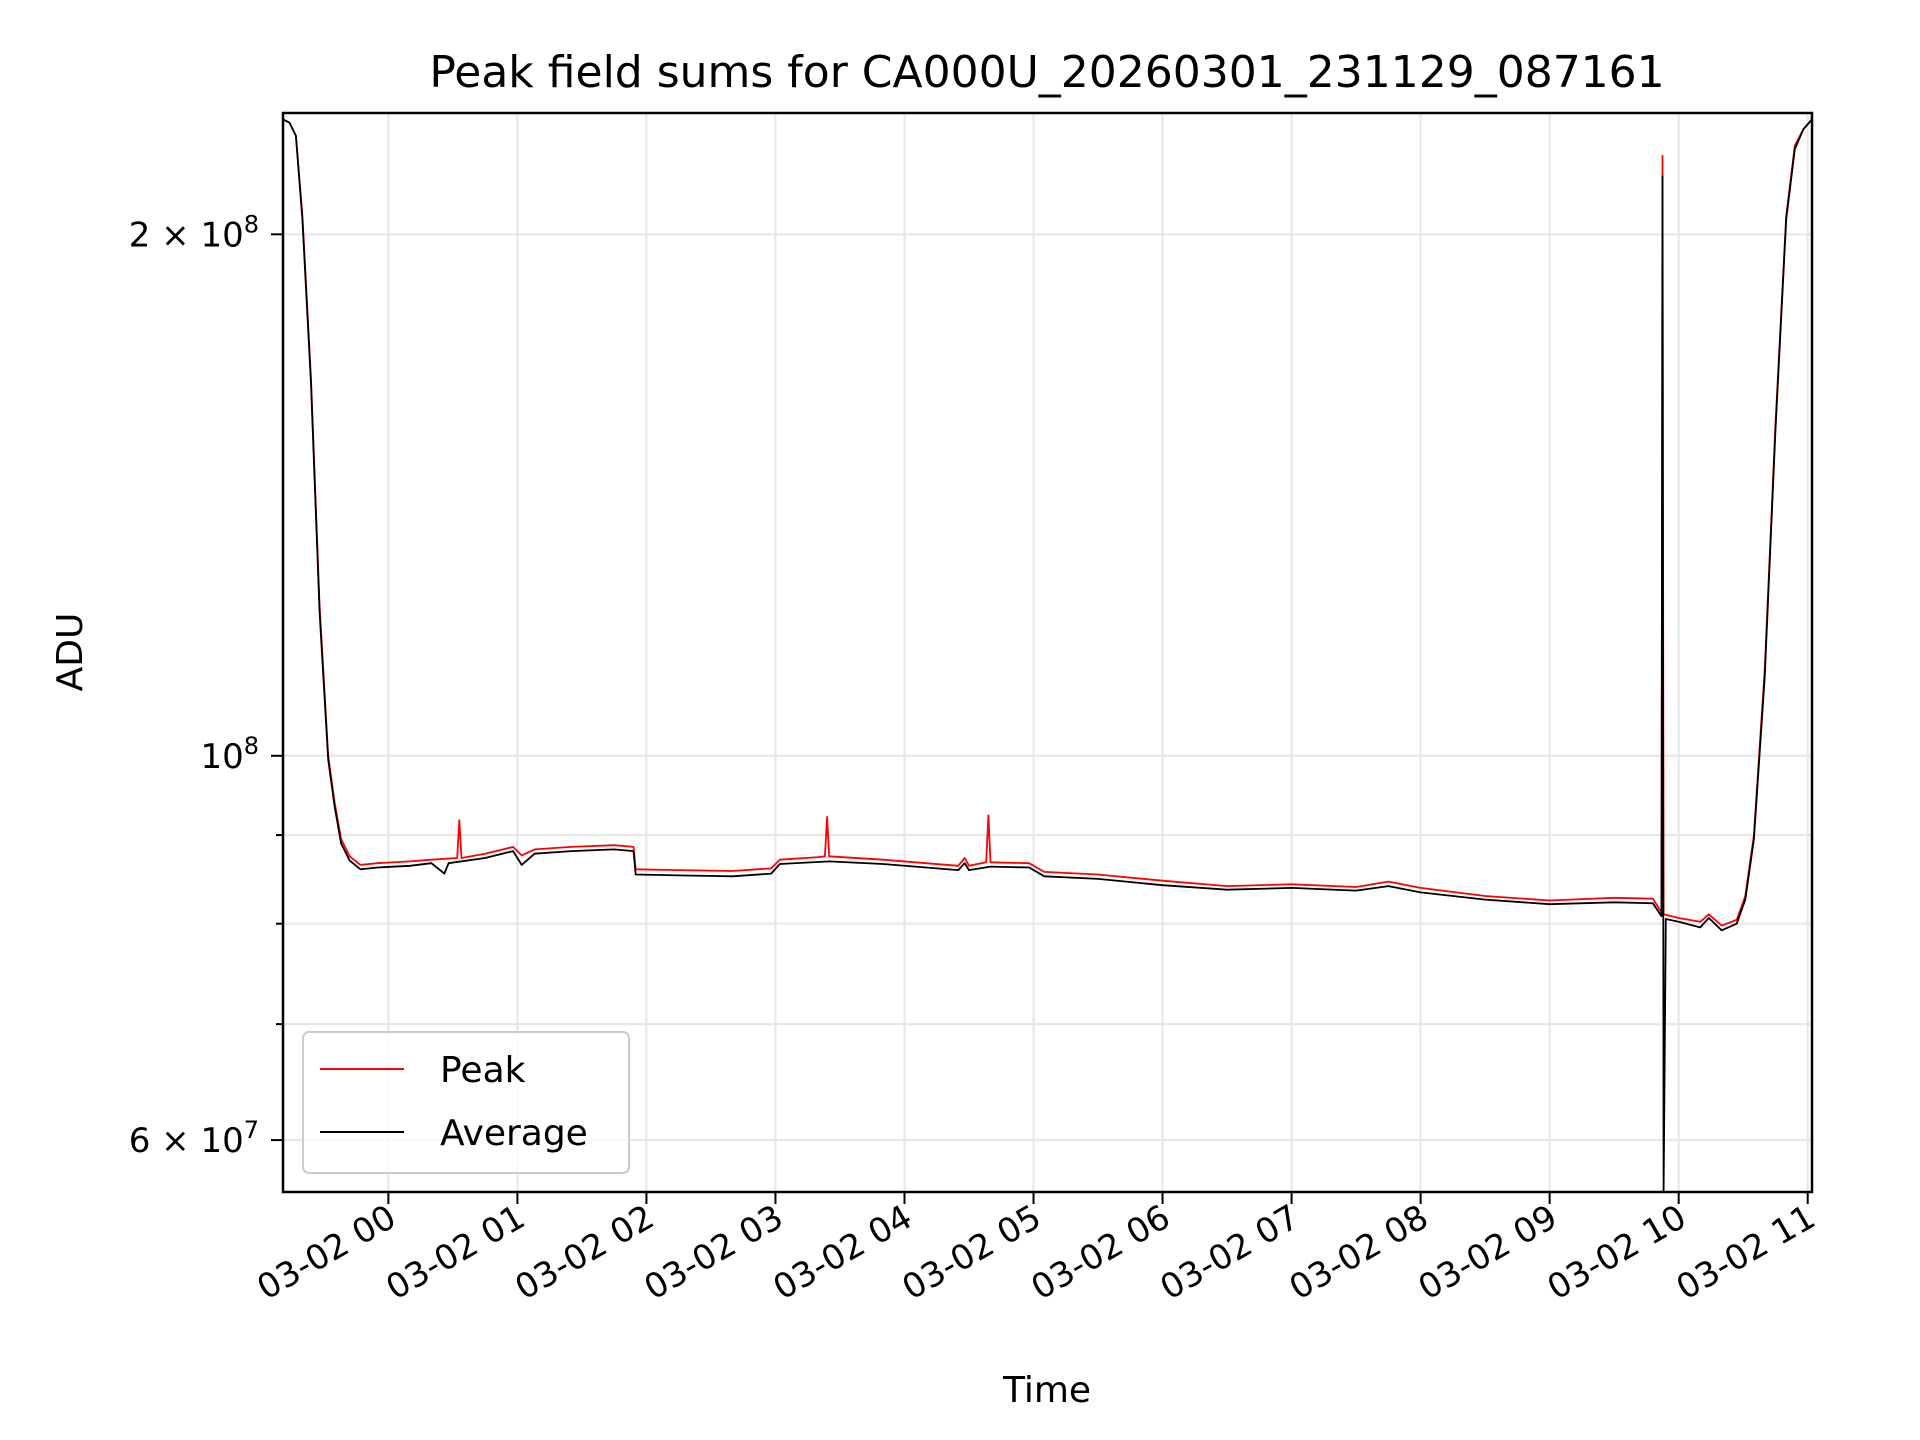 The width and height of the screenshot is (1920, 1440). What do you see at coordinates (843, 1252) in the screenshot?
I see `x-tick-label: 03-02 04` at bounding box center [843, 1252].